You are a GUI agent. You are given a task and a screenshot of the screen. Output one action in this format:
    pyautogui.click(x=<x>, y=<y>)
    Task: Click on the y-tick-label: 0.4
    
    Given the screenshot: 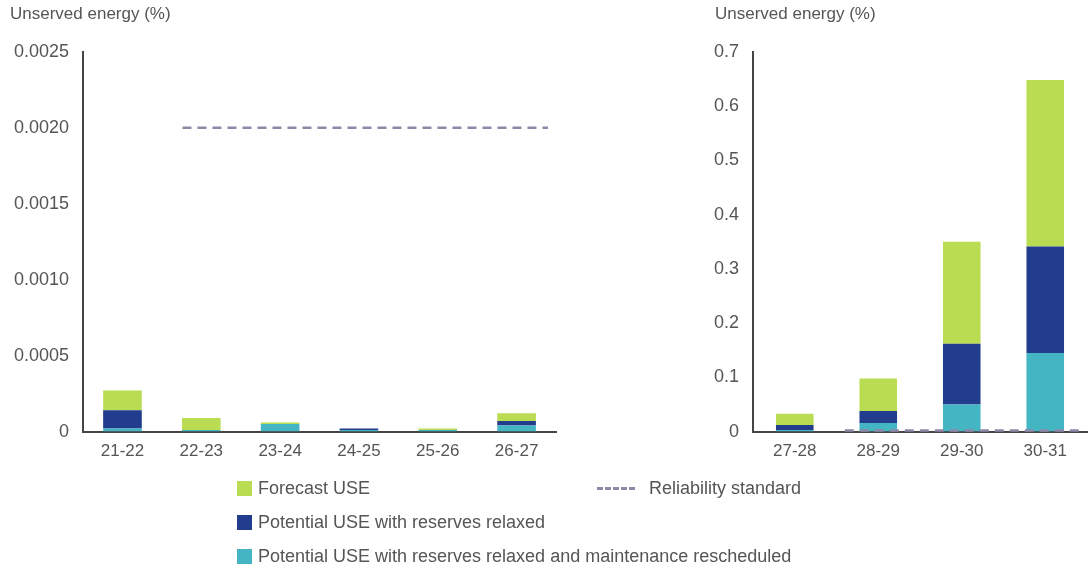 What is the action you would take?
    pyautogui.click(x=726, y=213)
    